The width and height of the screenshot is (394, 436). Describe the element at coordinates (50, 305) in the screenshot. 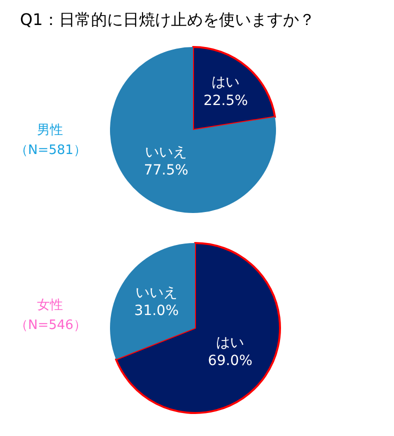

I see `text: 女性` at that location.